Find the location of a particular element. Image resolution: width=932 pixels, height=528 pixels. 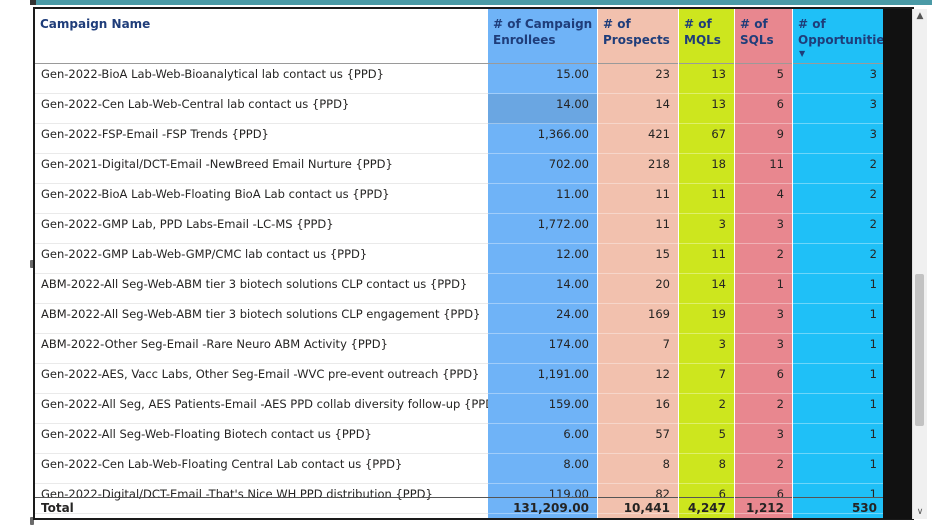

table-cell-prospects: 14 is located at coordinates (638, 109).